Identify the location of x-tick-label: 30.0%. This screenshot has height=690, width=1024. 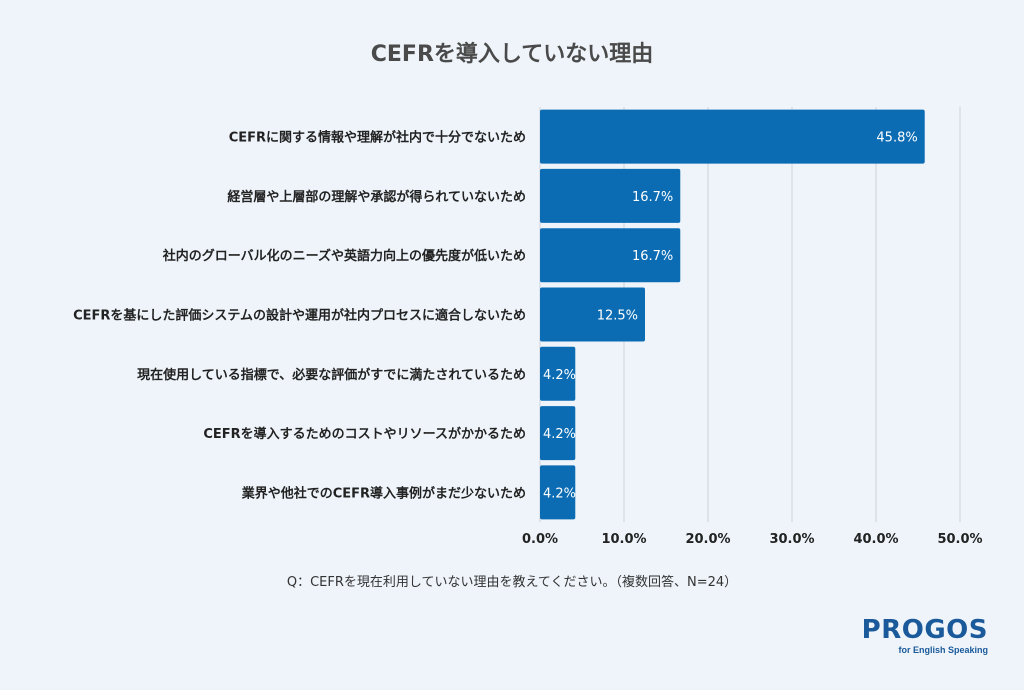
(791, 539).